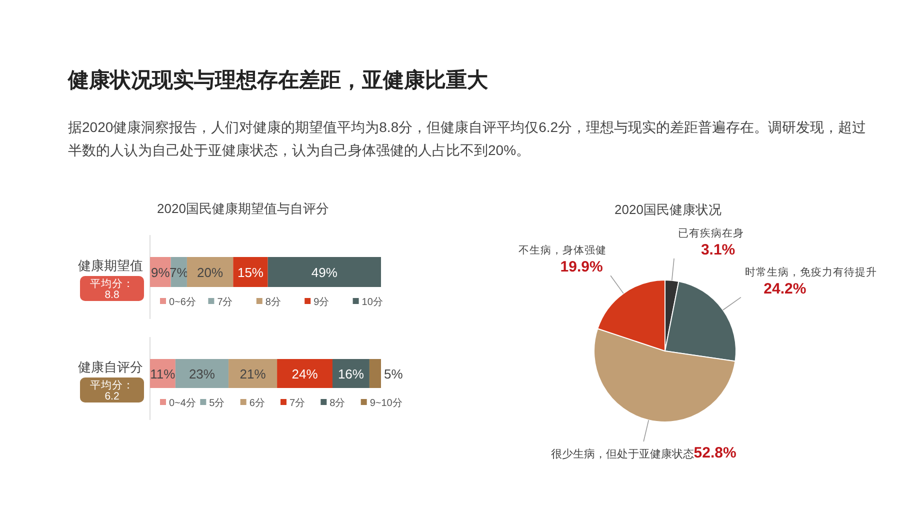 The image size is (920, 518). I want to click on text: 平均分： 8.8, so click(112, 289).